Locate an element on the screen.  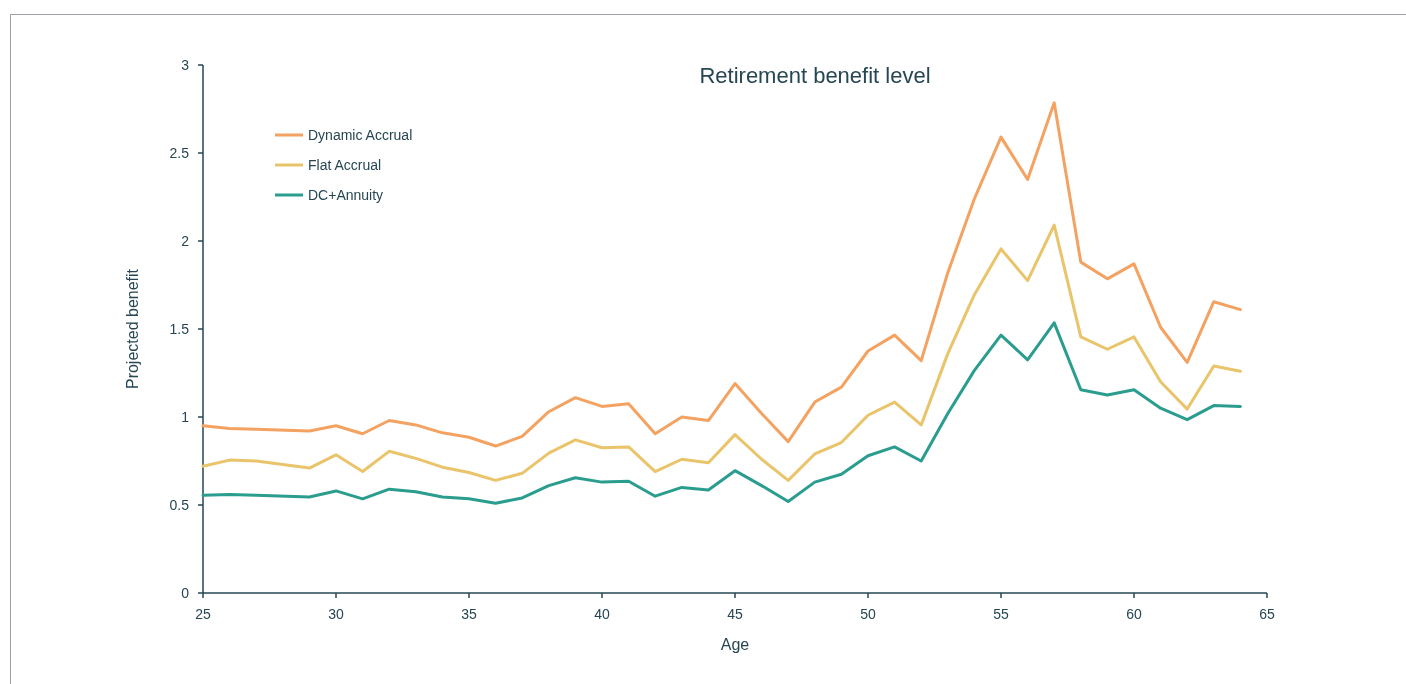
y-tick-label: 2 is located at coordinates (185, 240).